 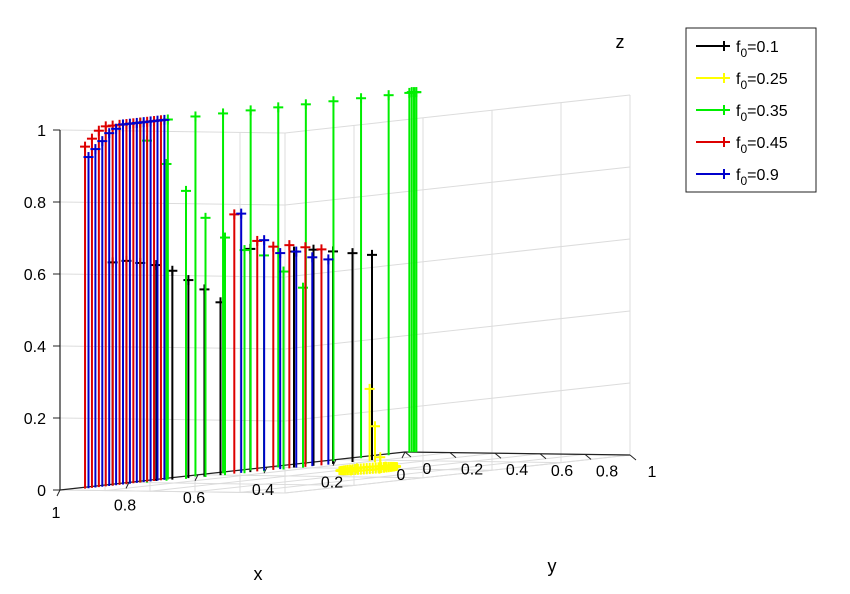 I want to click on z-tick-label: 0.6, so click(x=35, y=275).